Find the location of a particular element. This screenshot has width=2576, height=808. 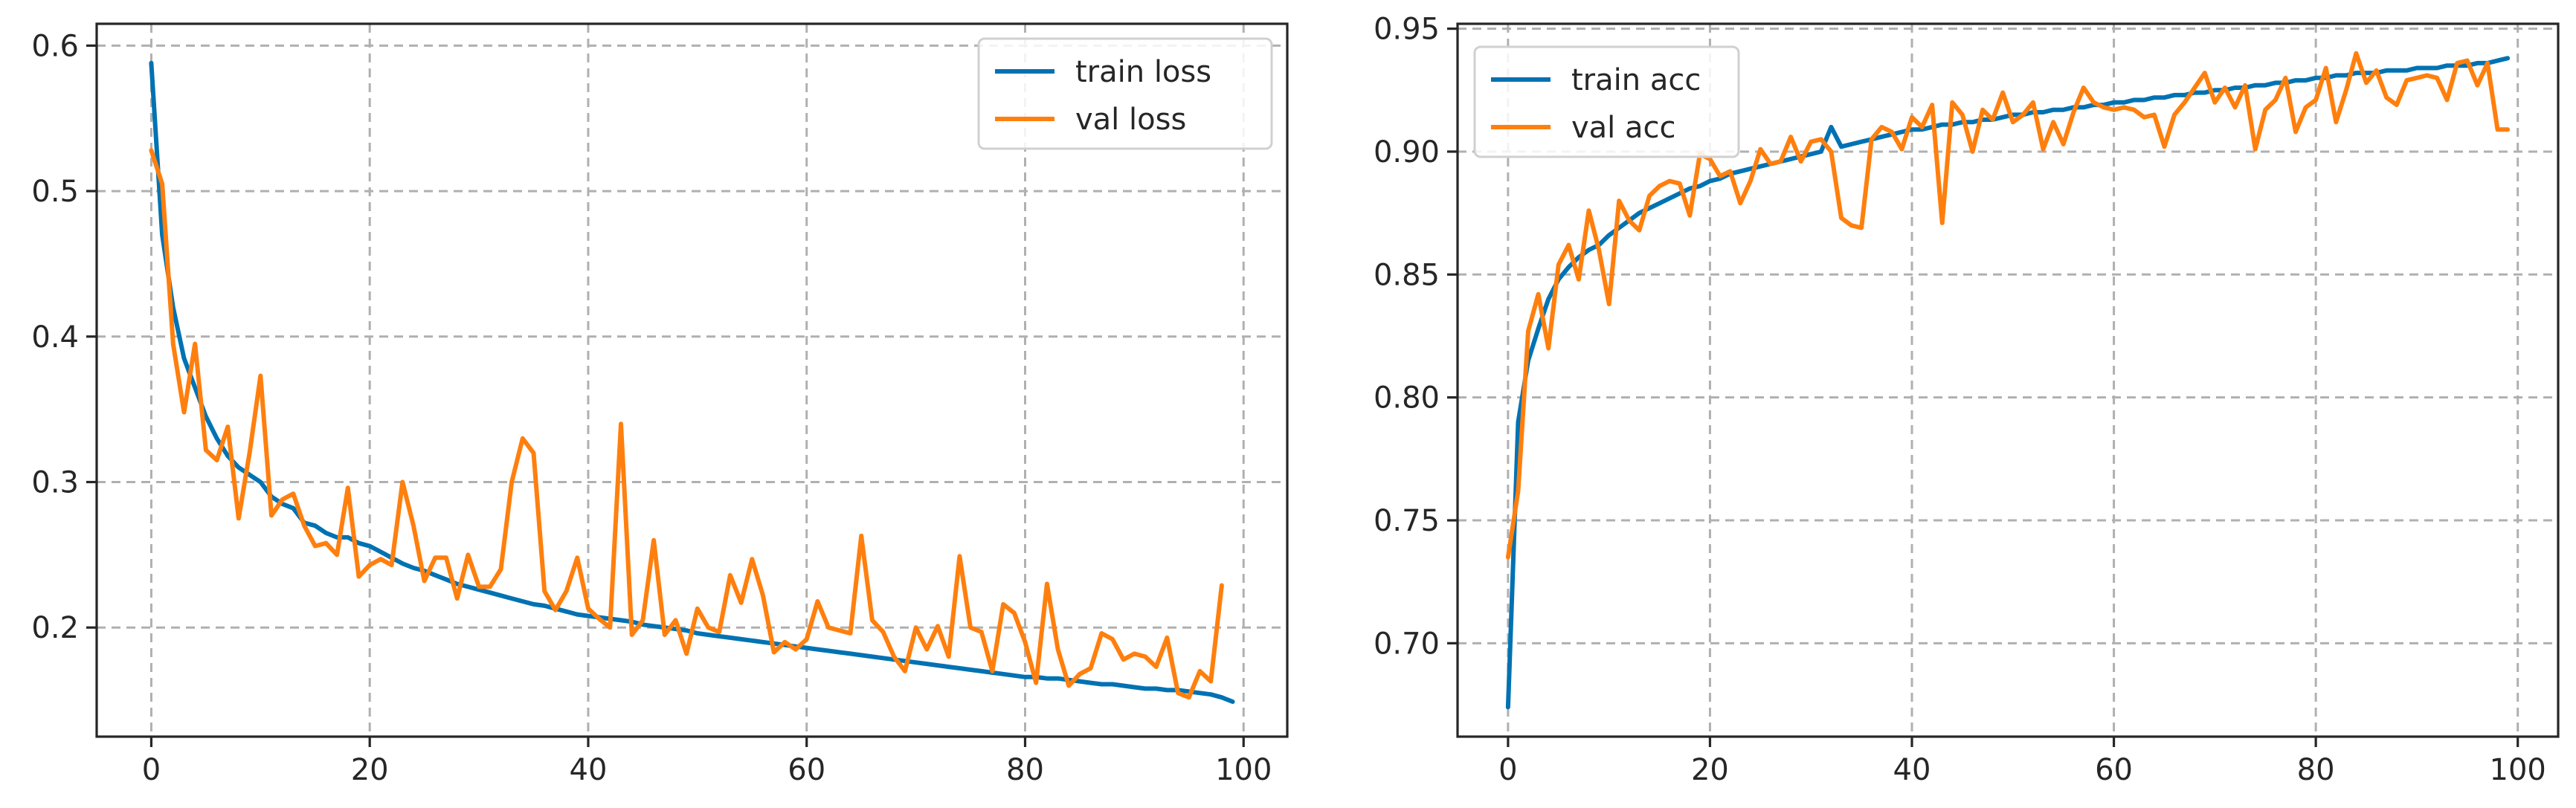

accuracy-x-tick-label: 40 is located at coordinates (1912, 770).